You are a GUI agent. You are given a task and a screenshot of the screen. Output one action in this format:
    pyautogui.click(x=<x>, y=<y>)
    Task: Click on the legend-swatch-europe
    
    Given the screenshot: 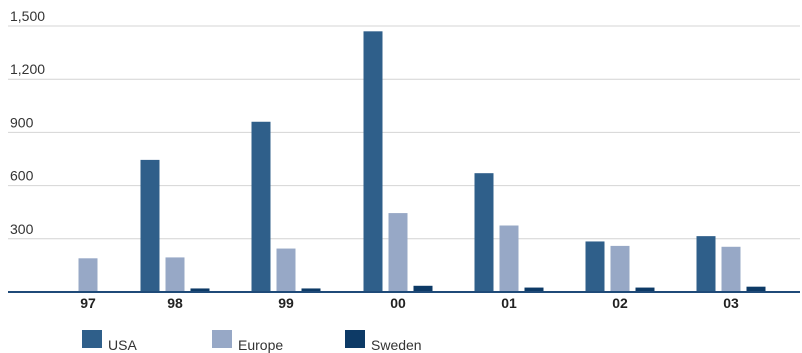 What is the action you would take?
    pyautogui.click(x=222, y=339)
    